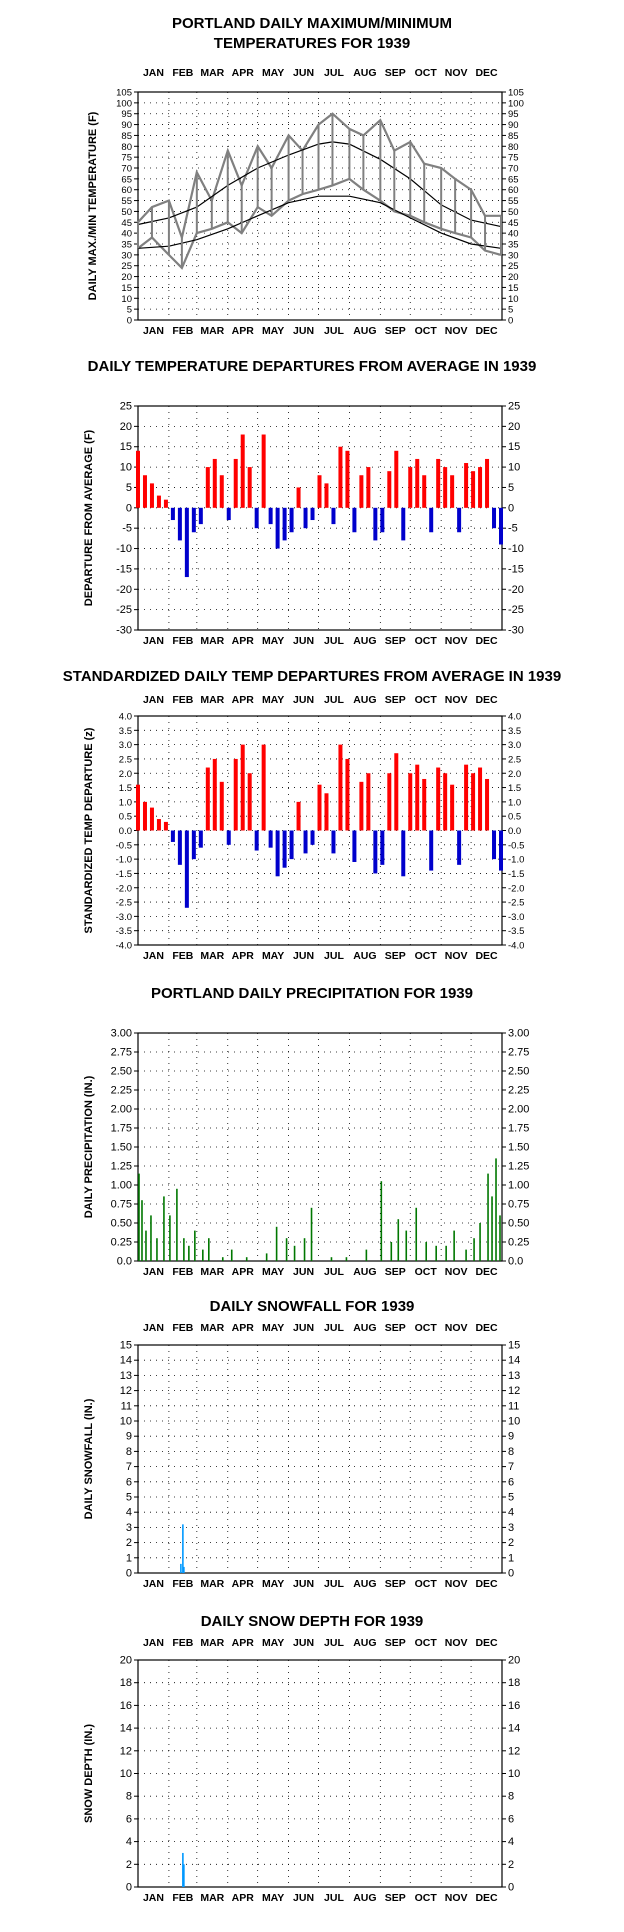  I want to click on dep-month-label-bottom: MAY, so click(273, 641).